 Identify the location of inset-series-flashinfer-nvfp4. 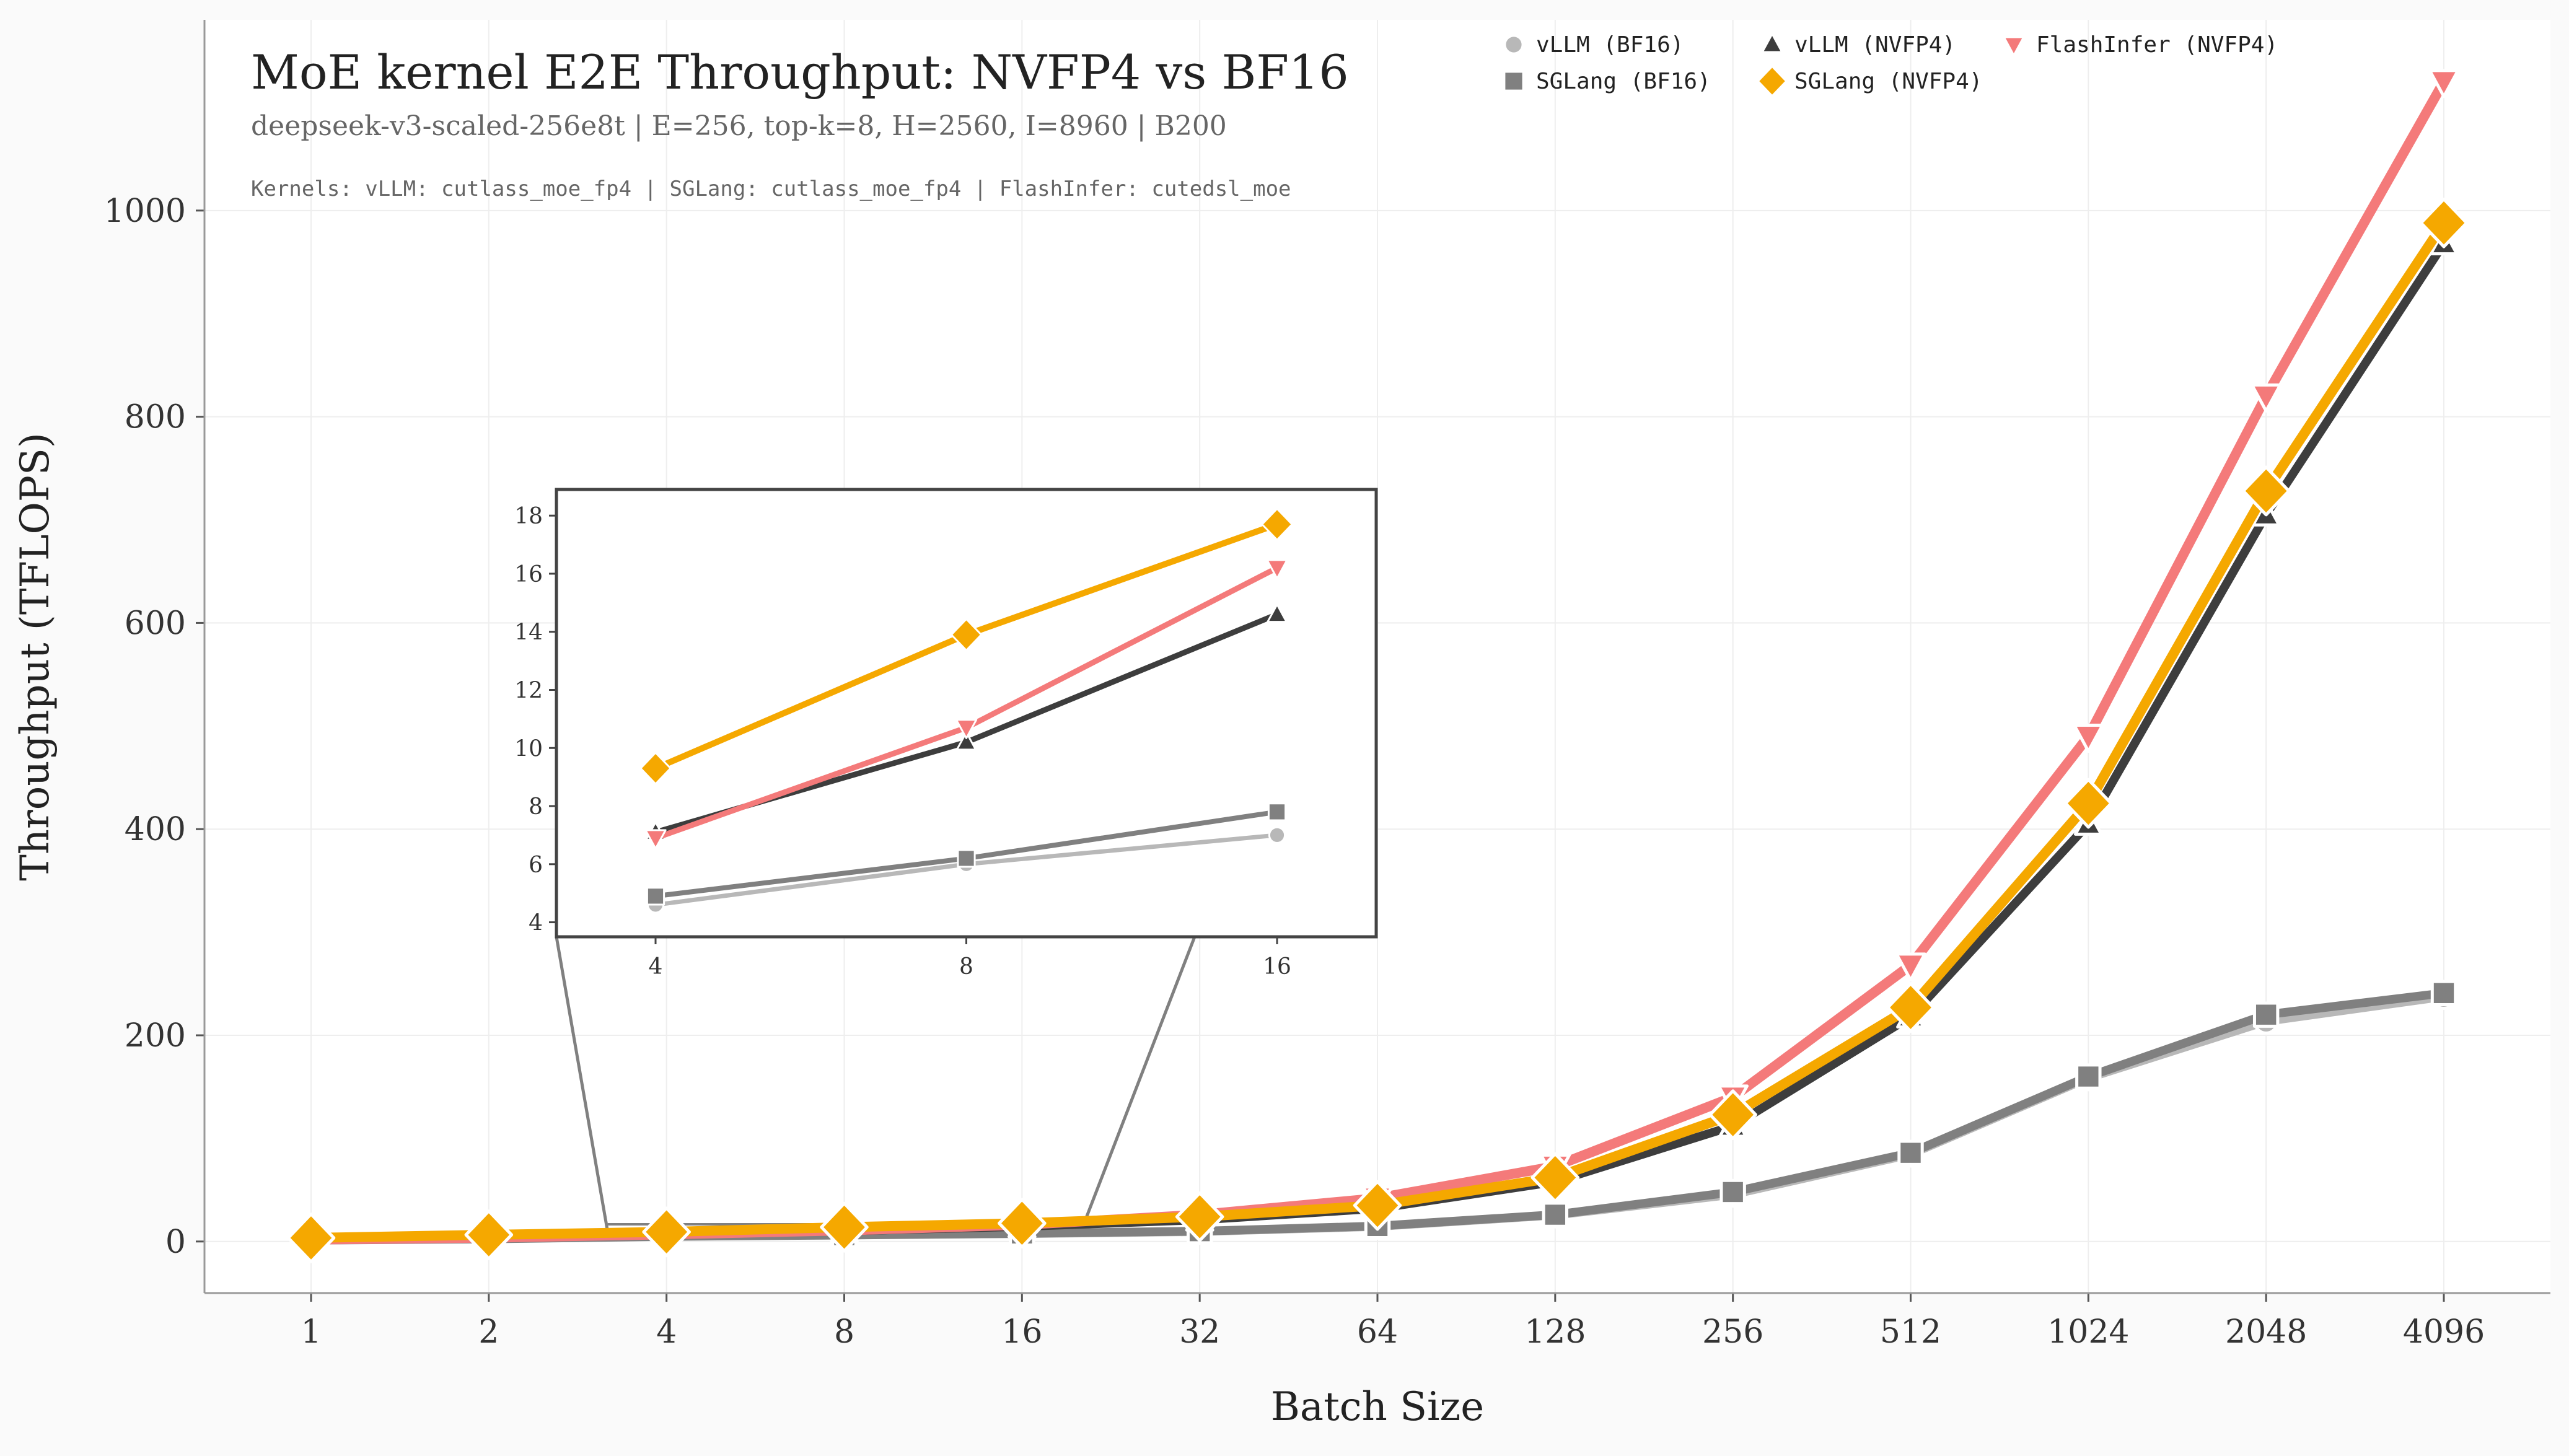
(966, 705).